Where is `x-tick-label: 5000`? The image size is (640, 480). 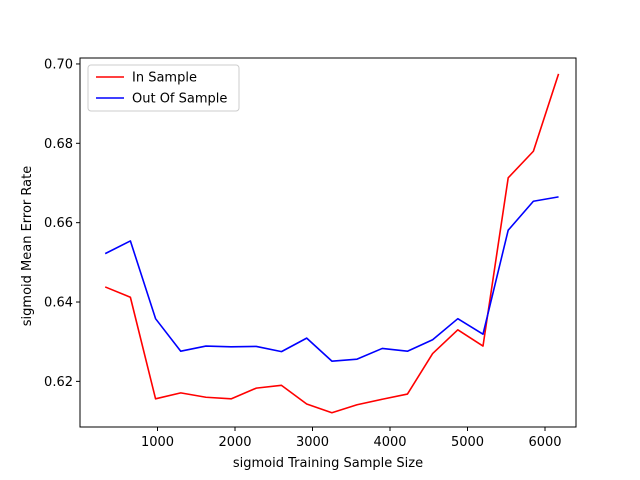
x-tick-label: 5000 is located at coordinates (467, 442).